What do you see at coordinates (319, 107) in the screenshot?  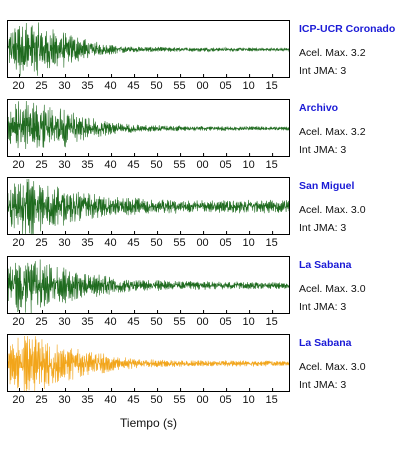 I see `station-name: Archivo` at bounding box center [319, 107].